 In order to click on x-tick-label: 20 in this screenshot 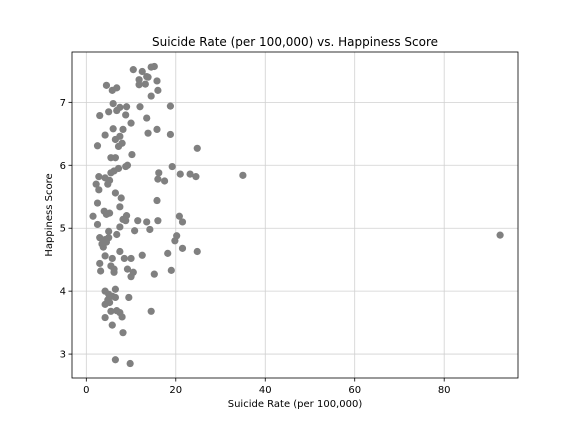, I will do `click(175, 390)`.